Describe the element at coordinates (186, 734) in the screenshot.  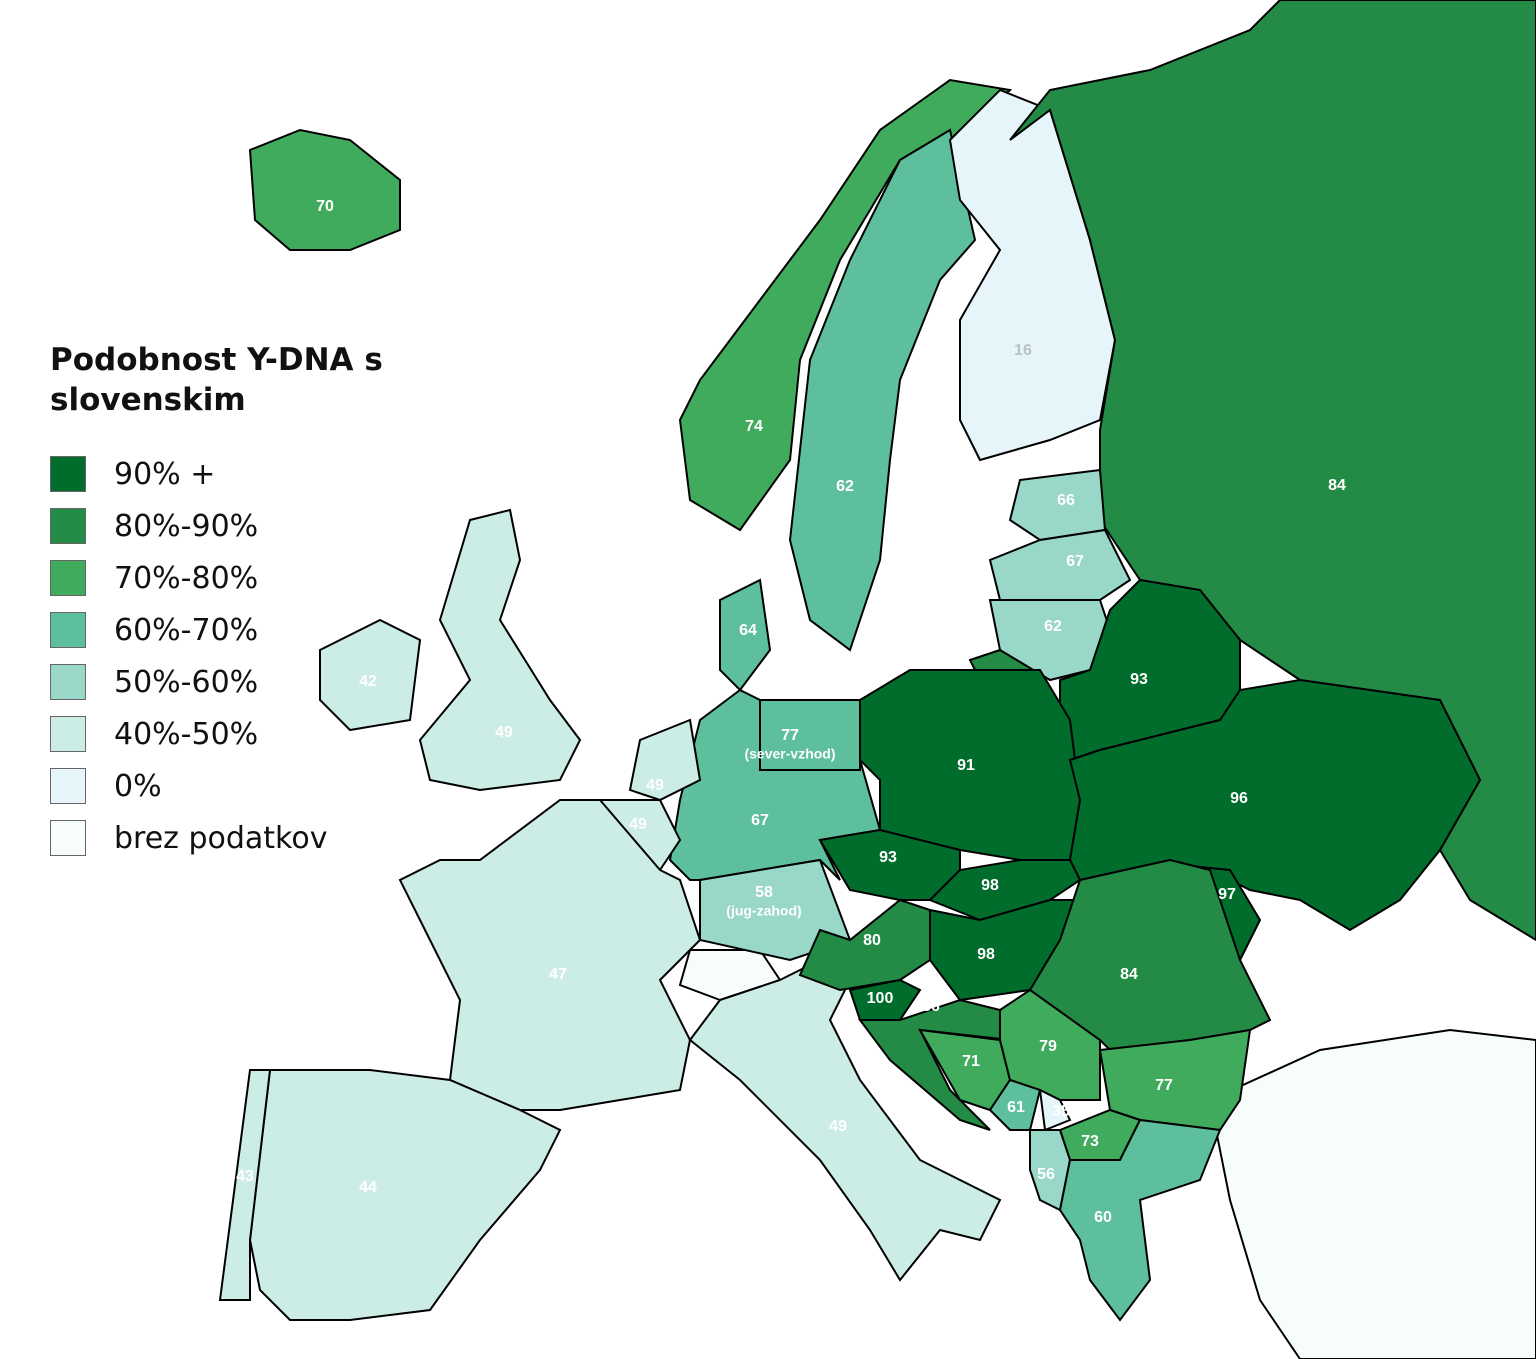
I see `legend-label: 40%-50%` at that location.